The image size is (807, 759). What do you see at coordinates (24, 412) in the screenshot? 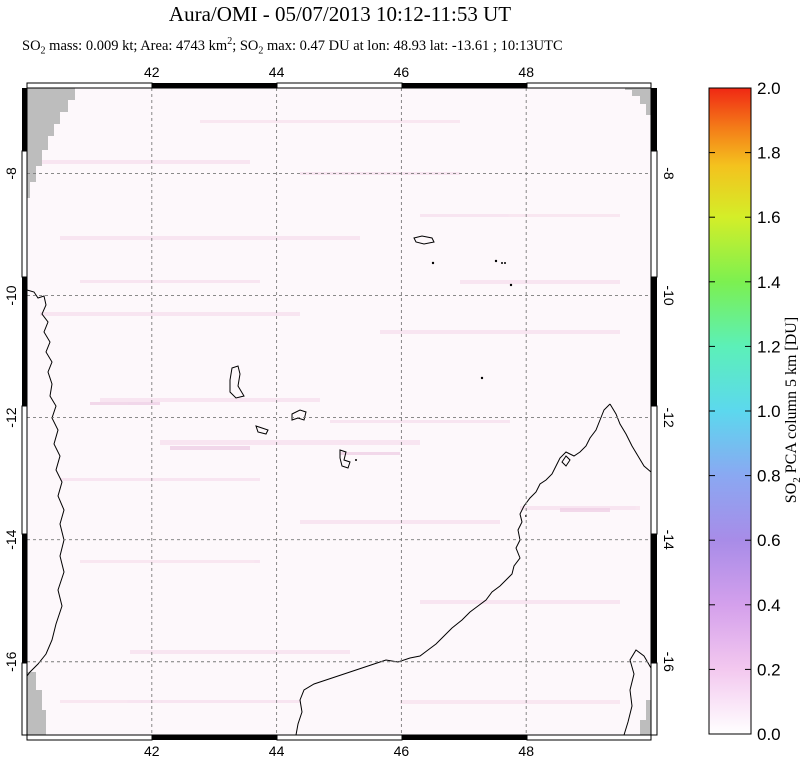
I see `left-axis-bar` at bounding box center [24, 412].